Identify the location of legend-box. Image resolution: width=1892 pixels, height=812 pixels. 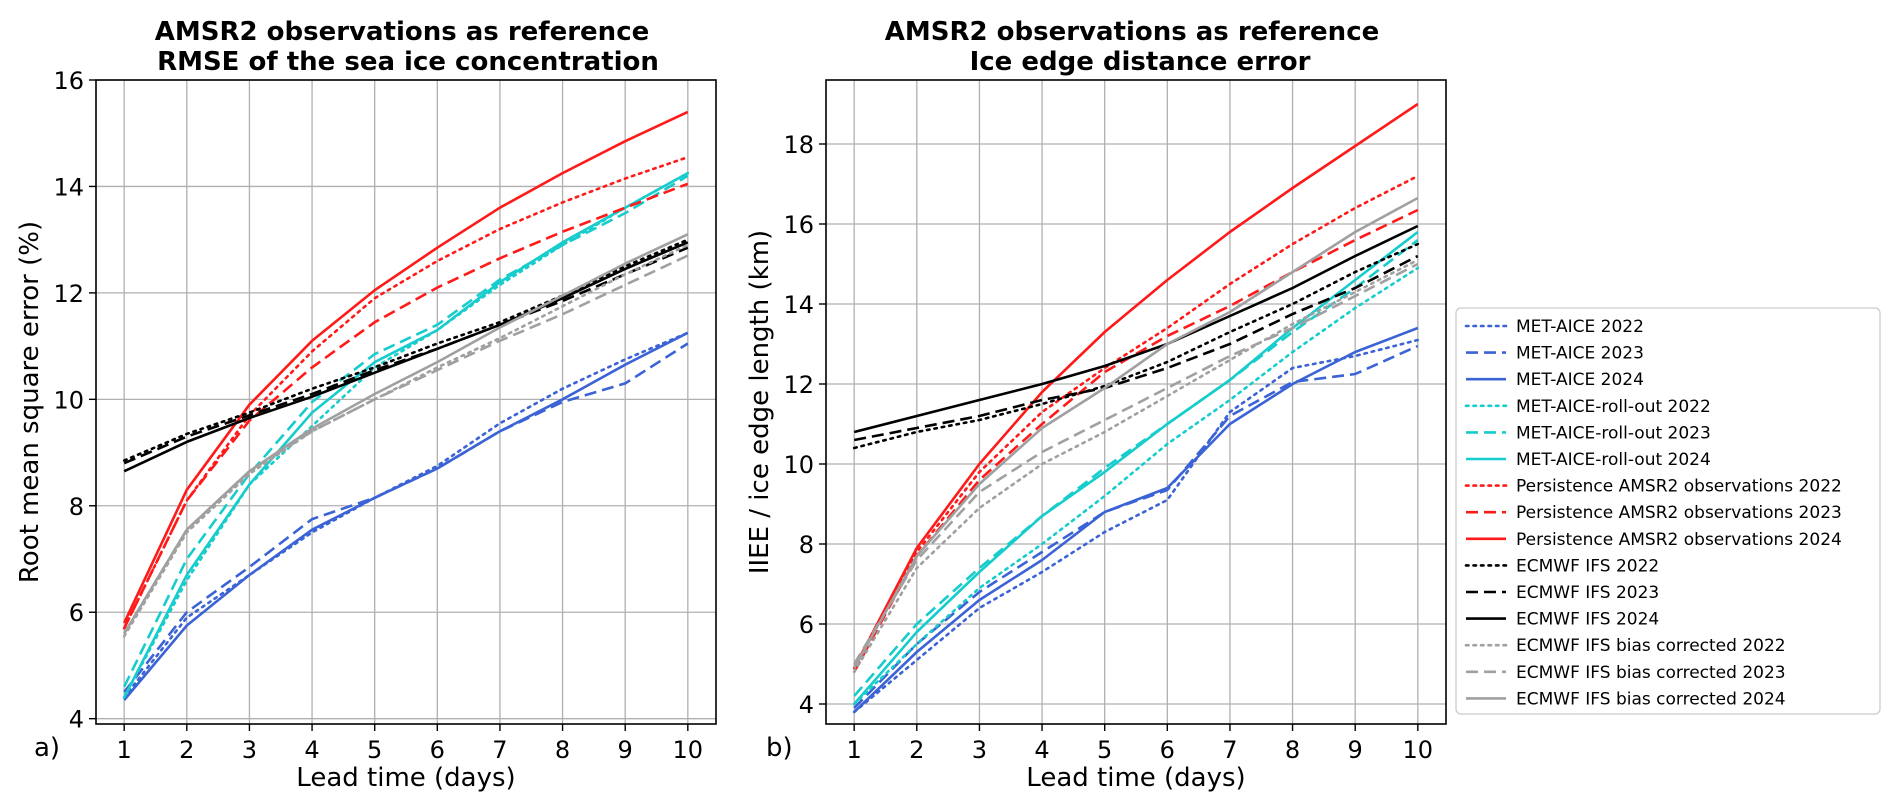
(1668, 511).